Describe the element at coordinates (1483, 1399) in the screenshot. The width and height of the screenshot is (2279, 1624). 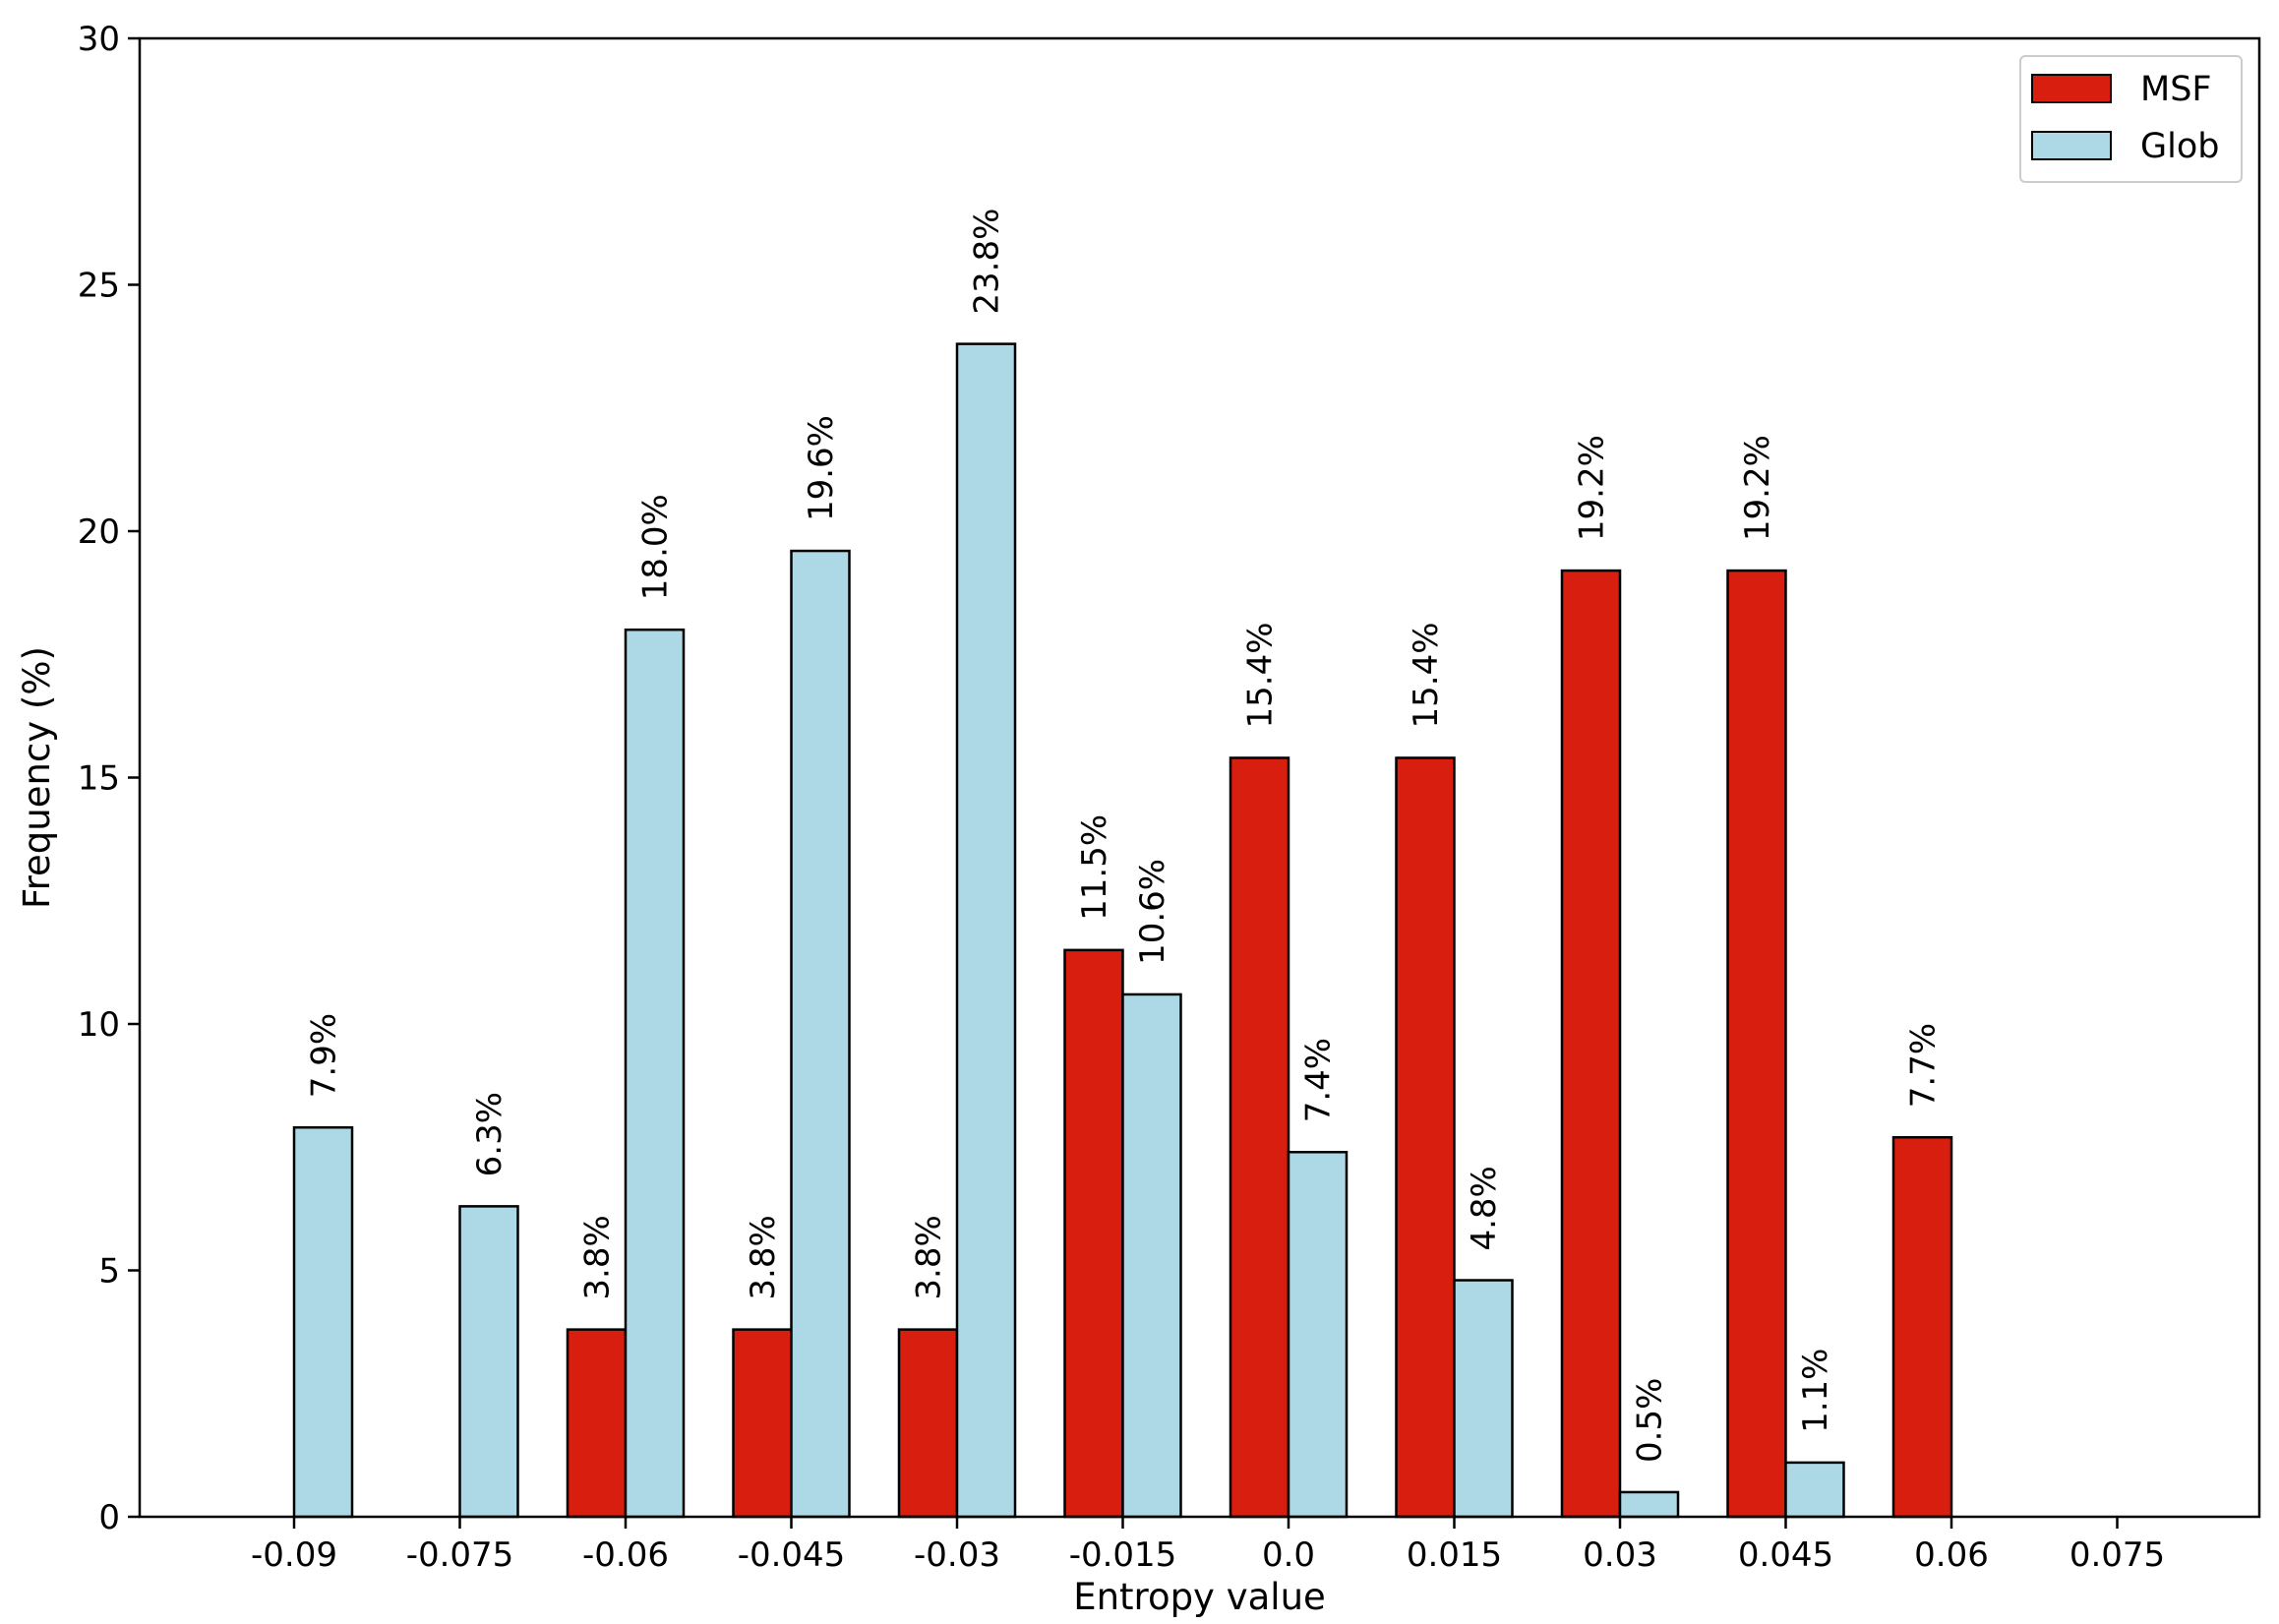
I see `bar-glob-0.015` at that location.